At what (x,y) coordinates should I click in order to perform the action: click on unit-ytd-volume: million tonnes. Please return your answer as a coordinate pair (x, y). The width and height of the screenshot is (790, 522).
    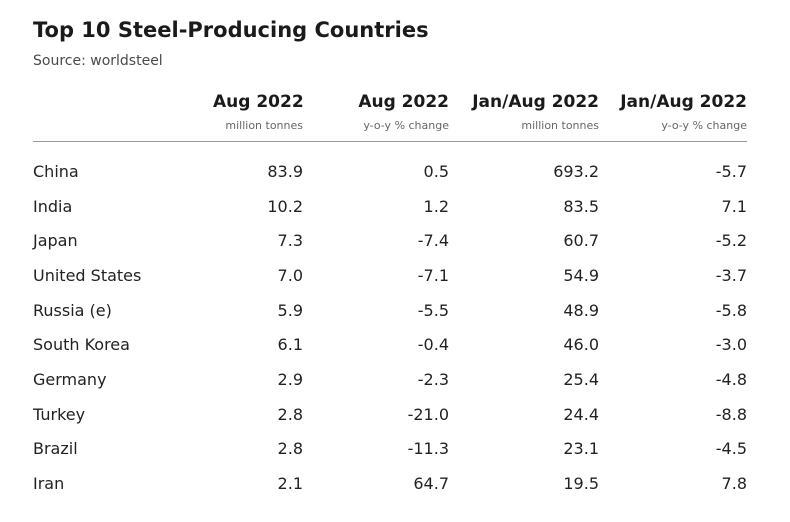
    Looking at the image, I should click on (524, 130).